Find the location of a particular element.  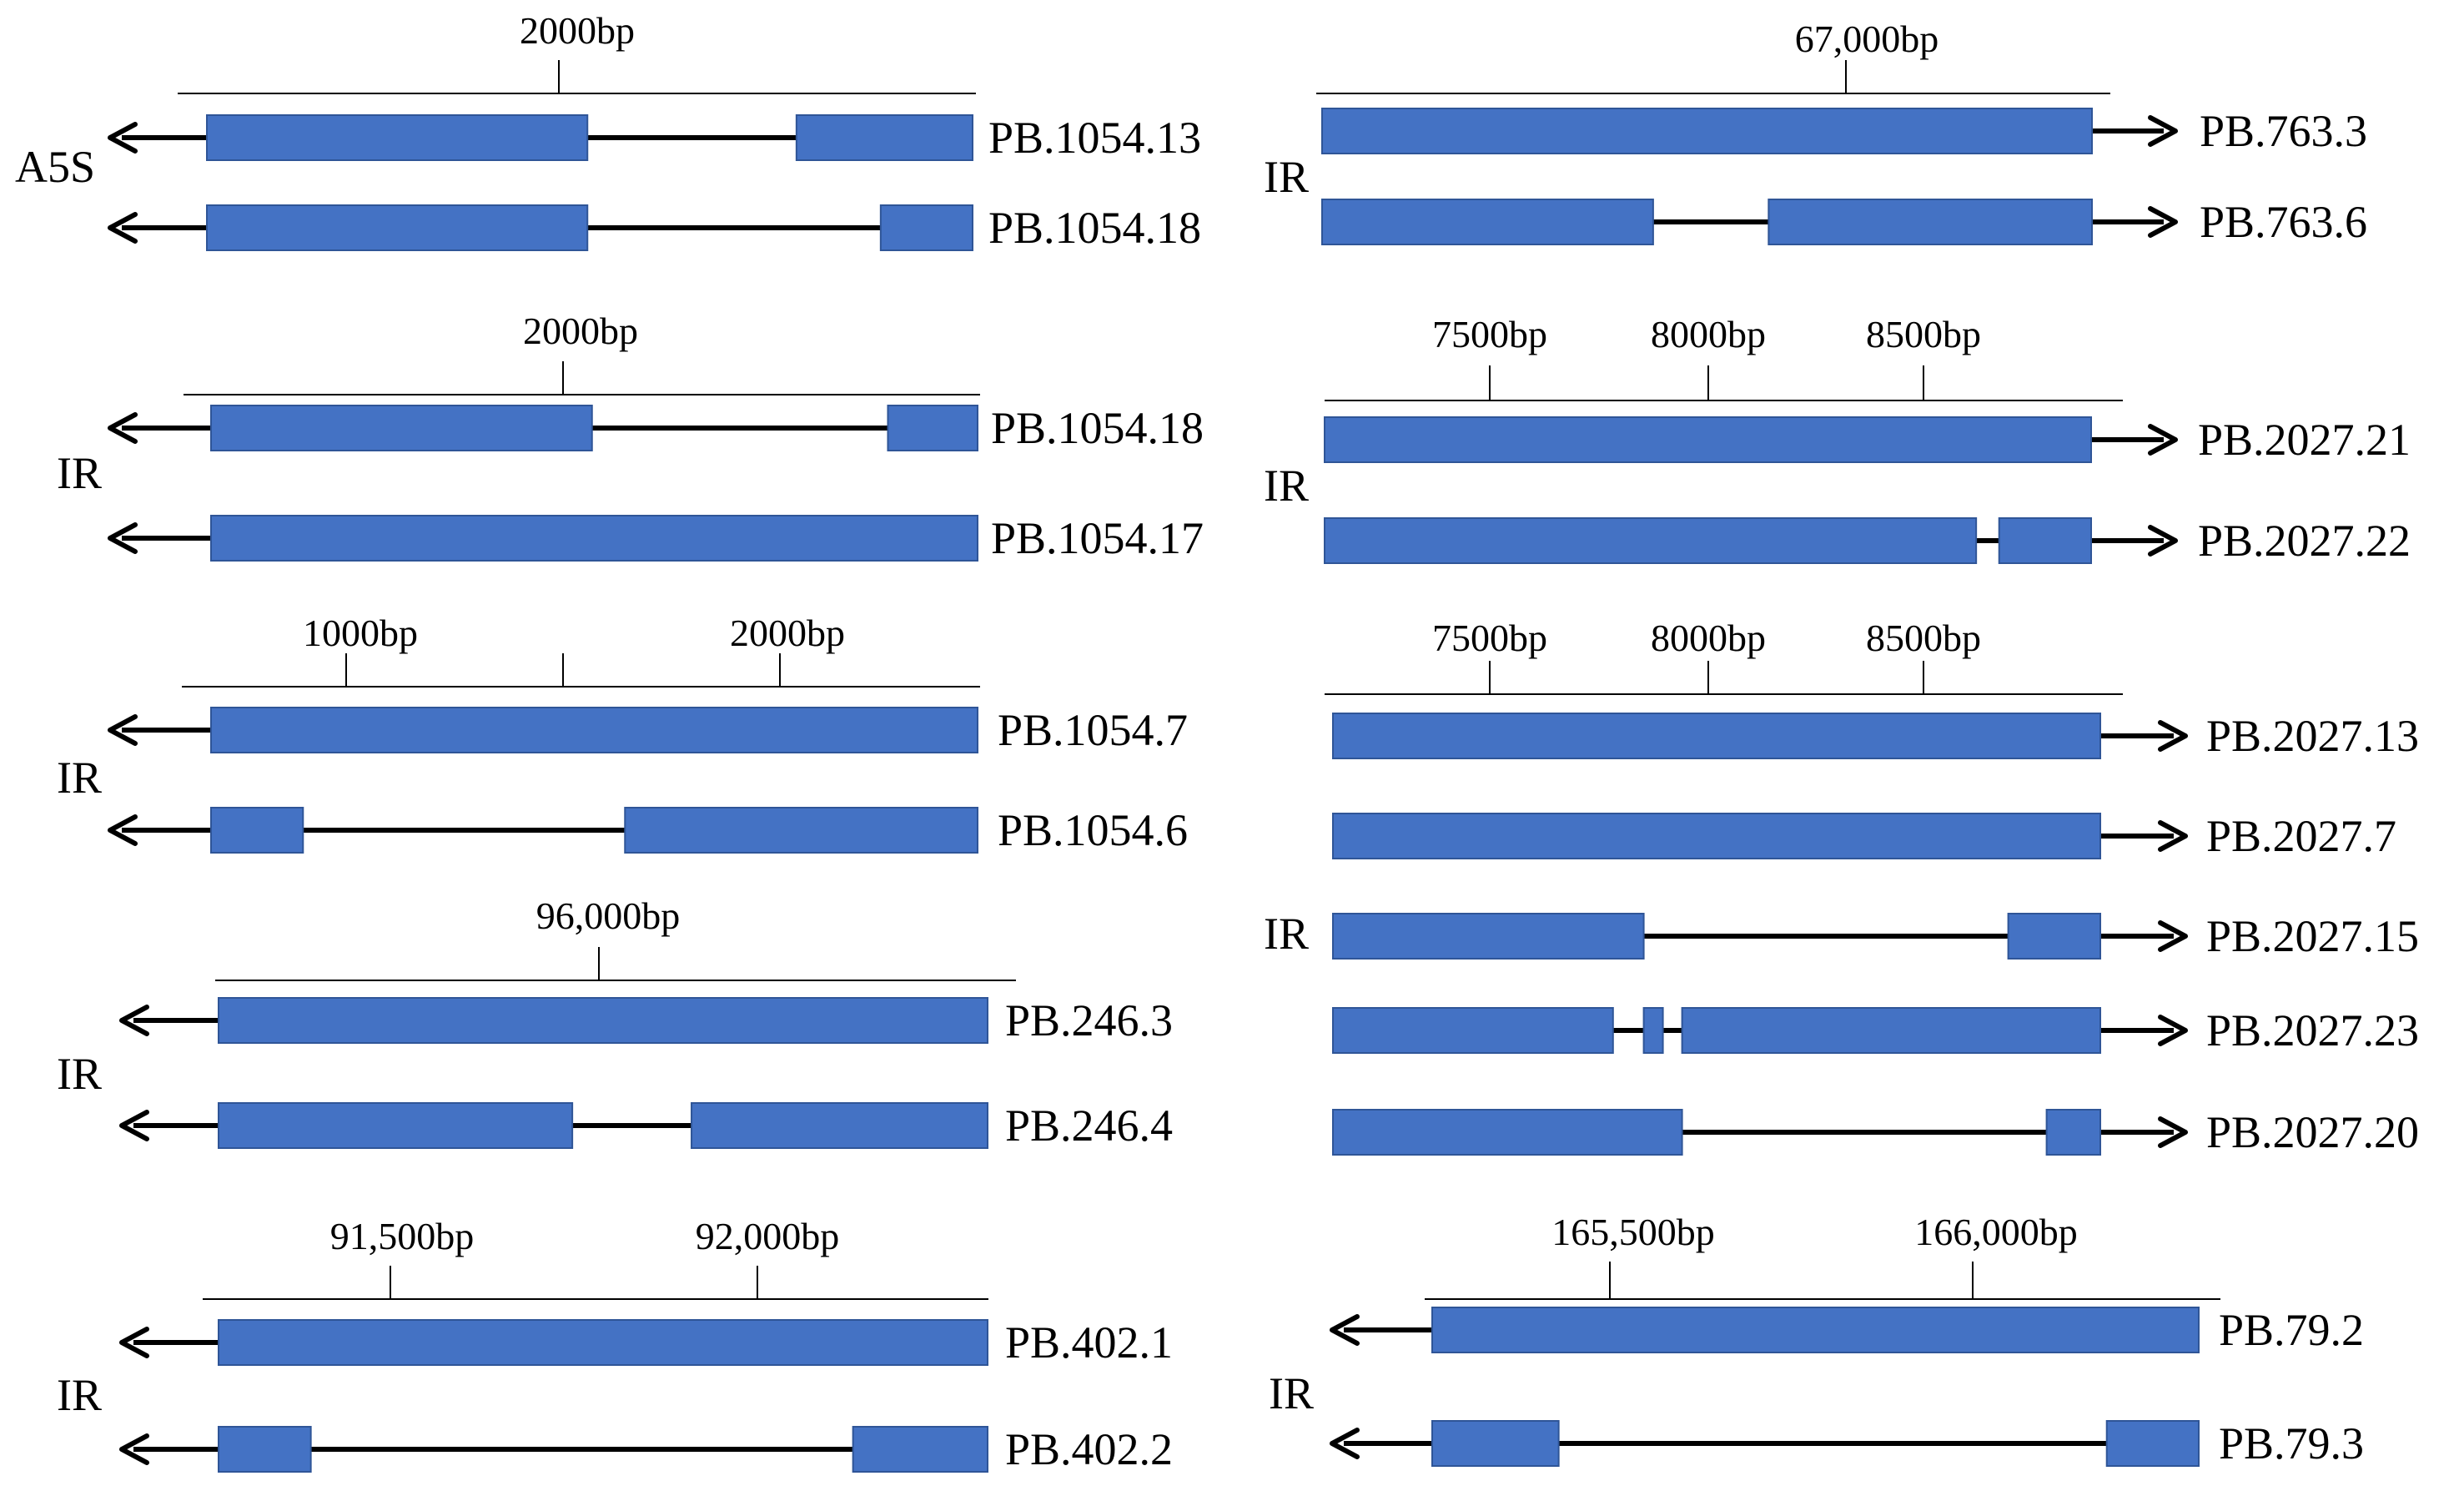

isoform-track: PB.79.2 is located at coordinates (1847, 1330).